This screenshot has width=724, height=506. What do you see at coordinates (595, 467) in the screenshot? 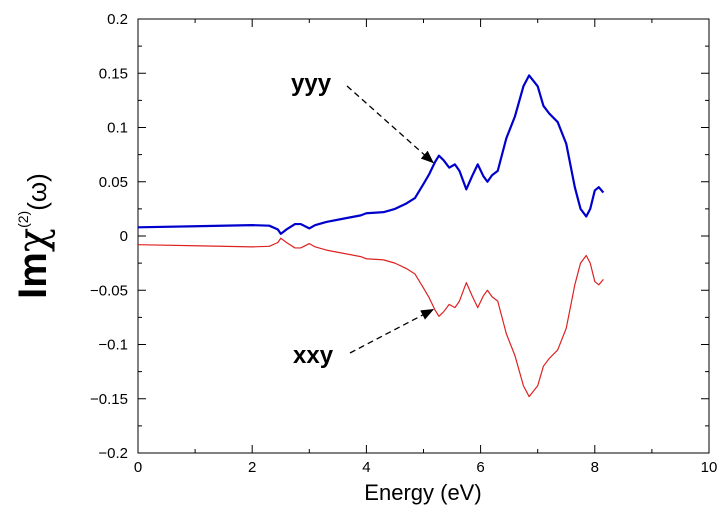
I see `x-tick-label: 8` at bounding box center [595, 467].